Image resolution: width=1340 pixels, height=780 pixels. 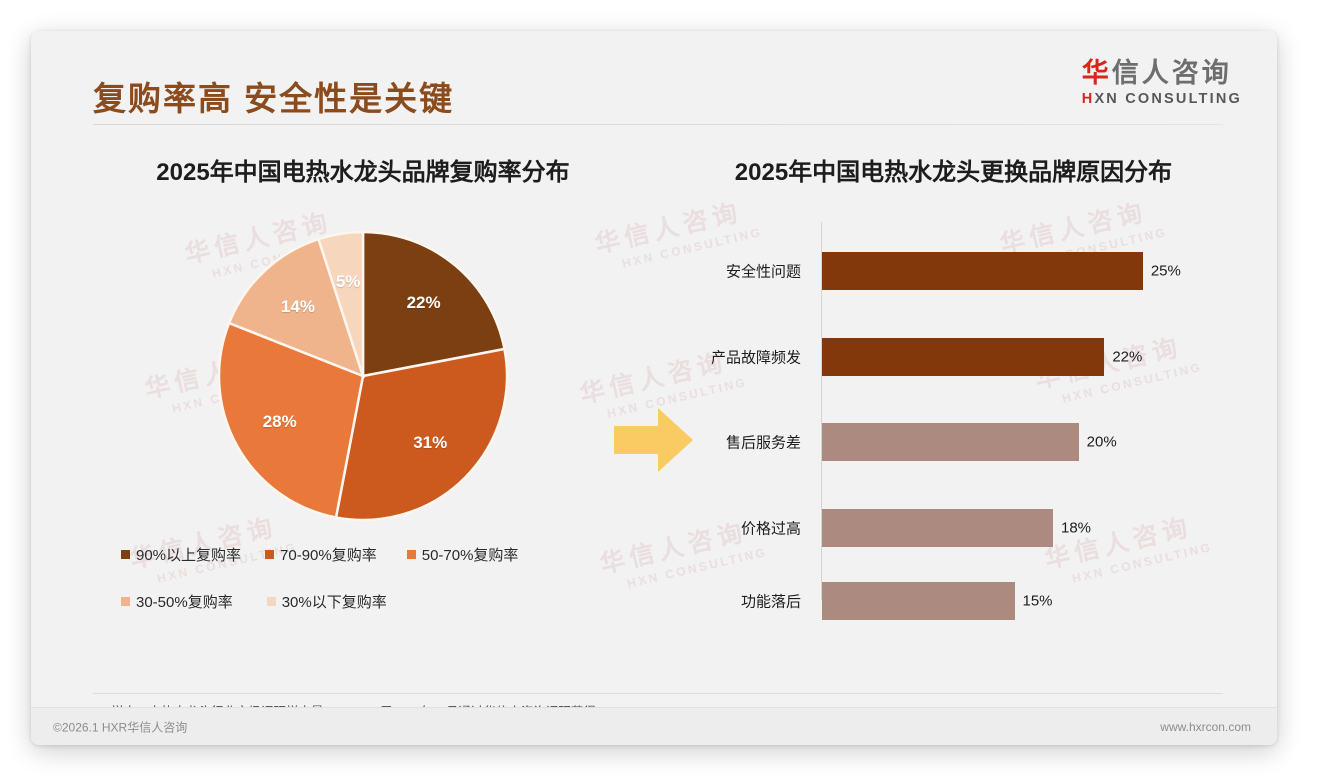 I want to click on pie-legend-item: 50-70%复购率, so click(x=462, y=554).